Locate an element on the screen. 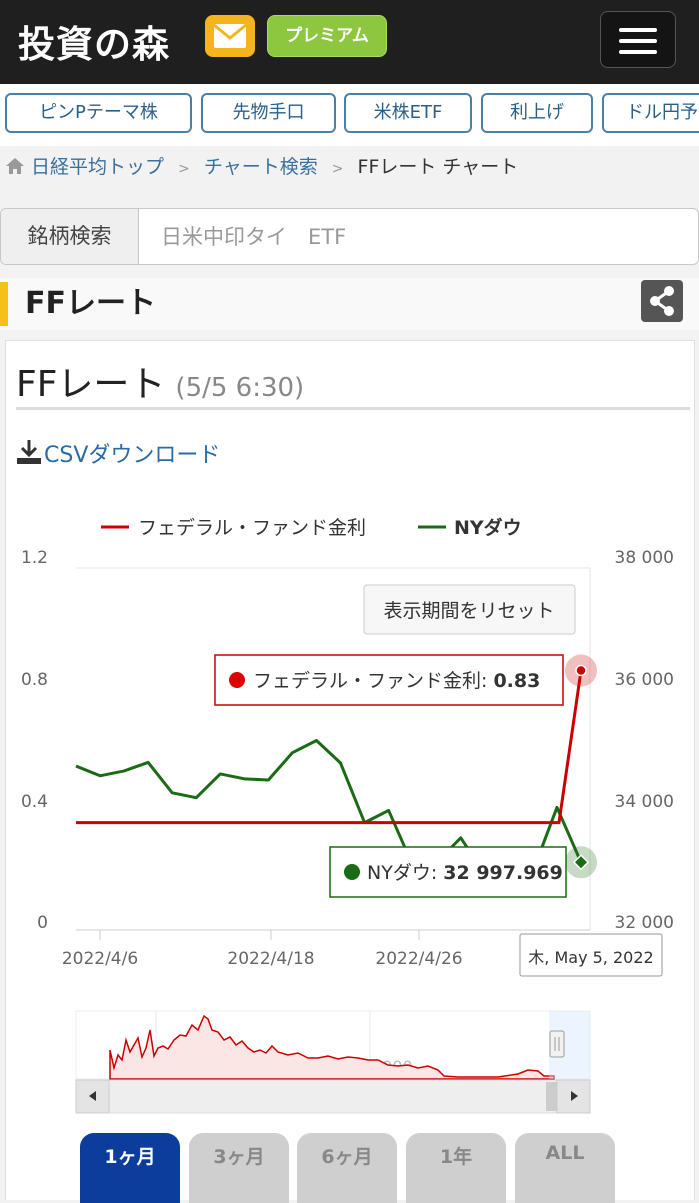 The image size is (699, 1203). site-logo: 投資の森 is located at coordinates (94, 44).